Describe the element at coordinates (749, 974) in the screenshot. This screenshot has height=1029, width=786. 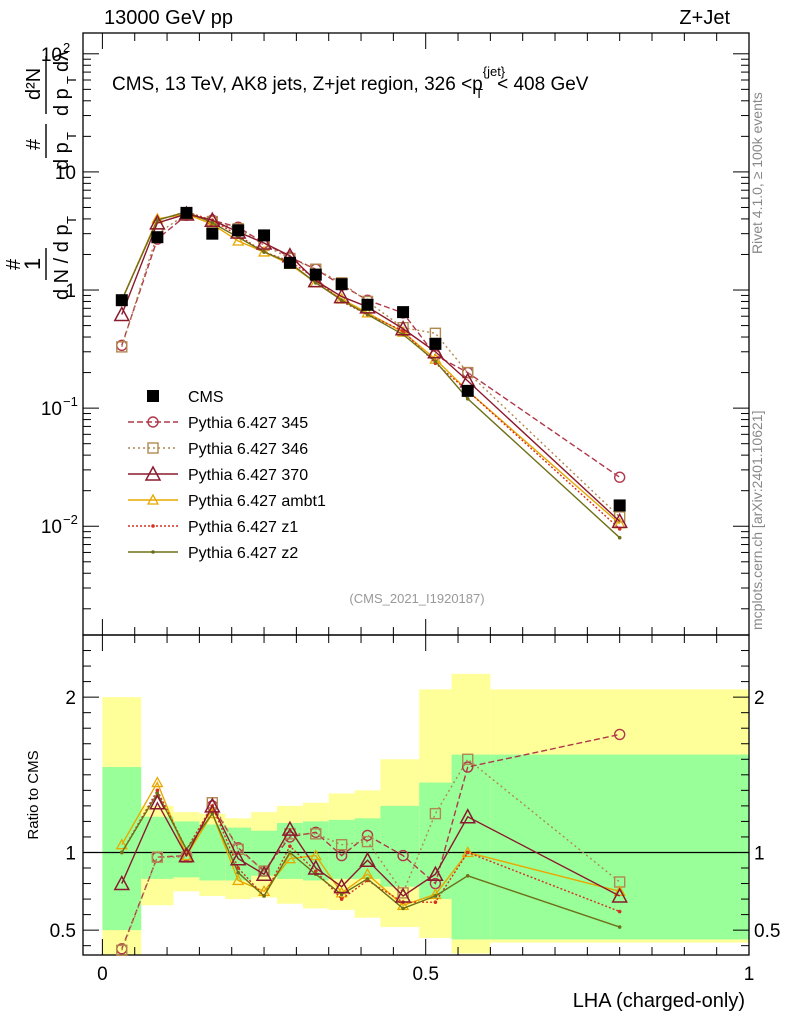
I see `ratio-x-tick-label: 1` at that location.